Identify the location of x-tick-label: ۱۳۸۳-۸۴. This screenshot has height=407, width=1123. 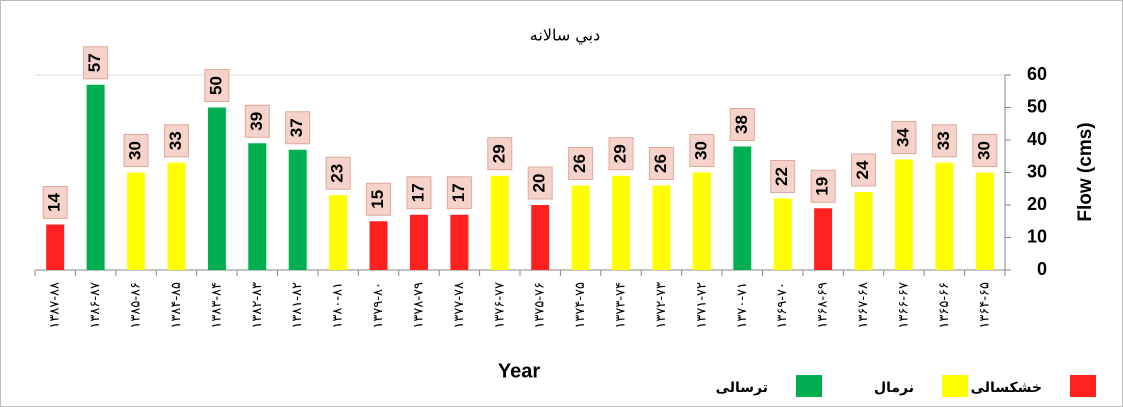
(216, 305).